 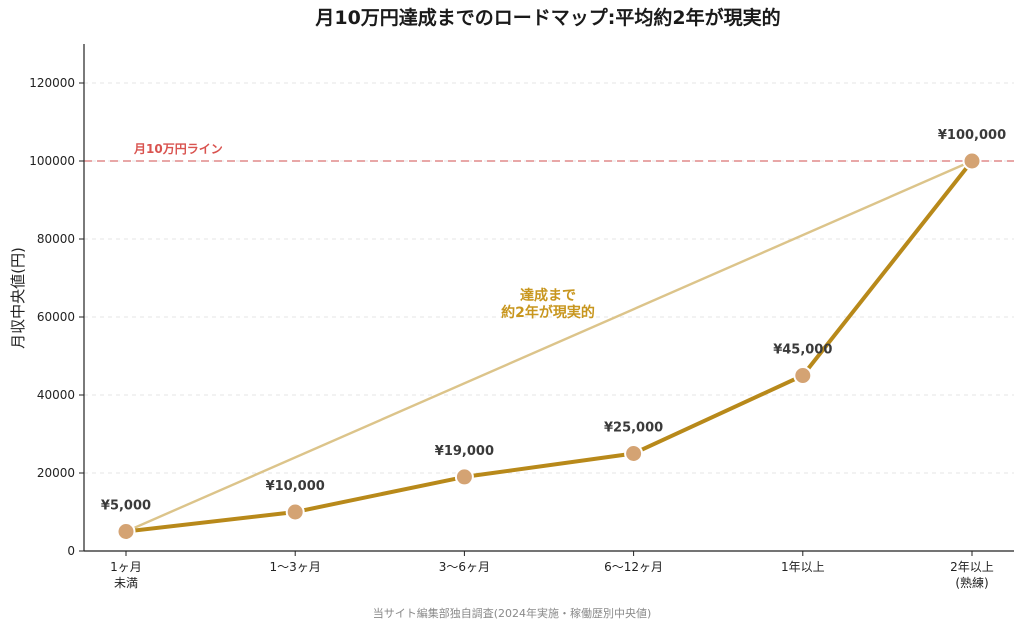 What do you see at coordinates (548, 295) in the screenshot?
I see `trend-annotation: 達成まで` at bounding box center [548, 295].